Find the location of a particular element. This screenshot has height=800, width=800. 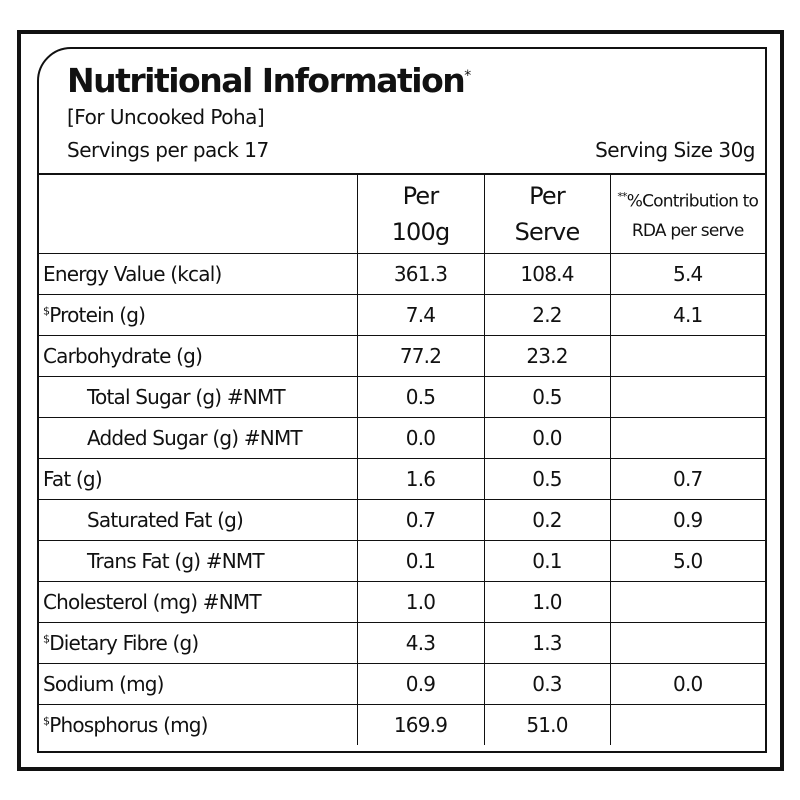

per-100g-value: 77.2 is located at coordinates (420, 356).